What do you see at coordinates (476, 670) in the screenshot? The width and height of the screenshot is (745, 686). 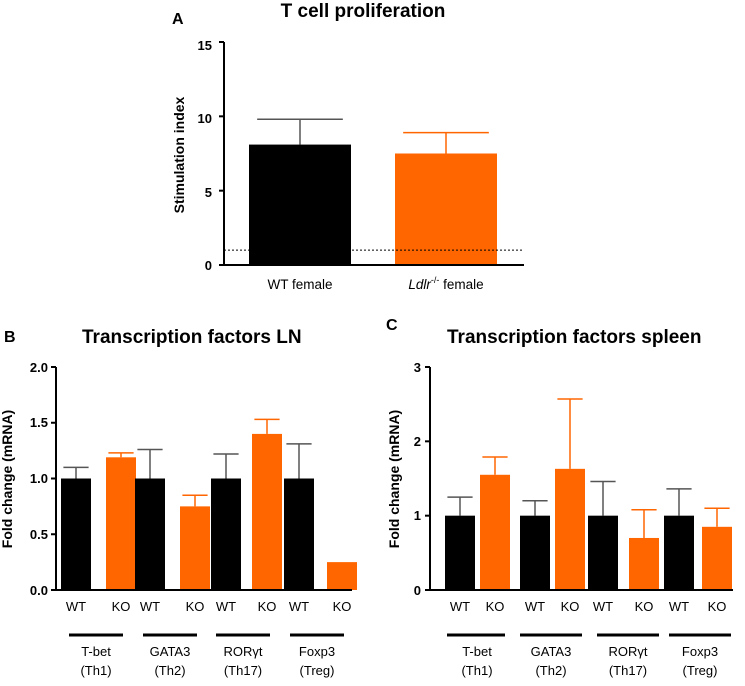 I see `panel-c-group-sublabel: (Th1)` at bounding box center [476, 670].